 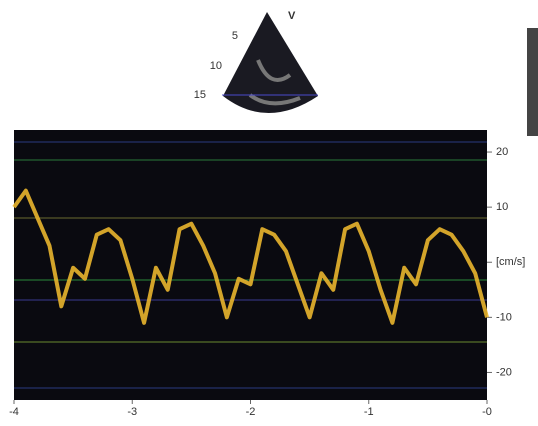 I want to click on x-tick-label: -3, so click(x=132, y=412).